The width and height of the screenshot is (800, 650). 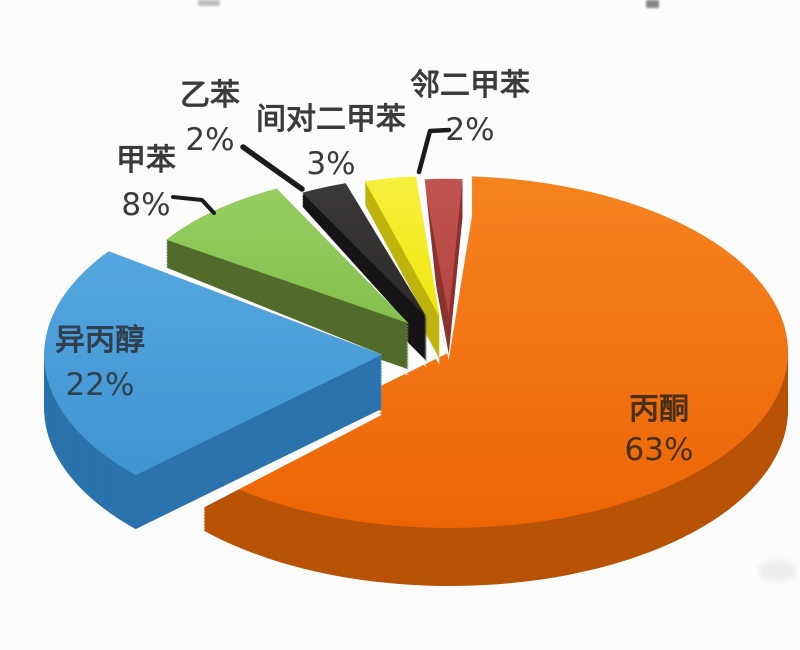 I want to click on slice-name: 丙酮, so click(x=659, y=409).